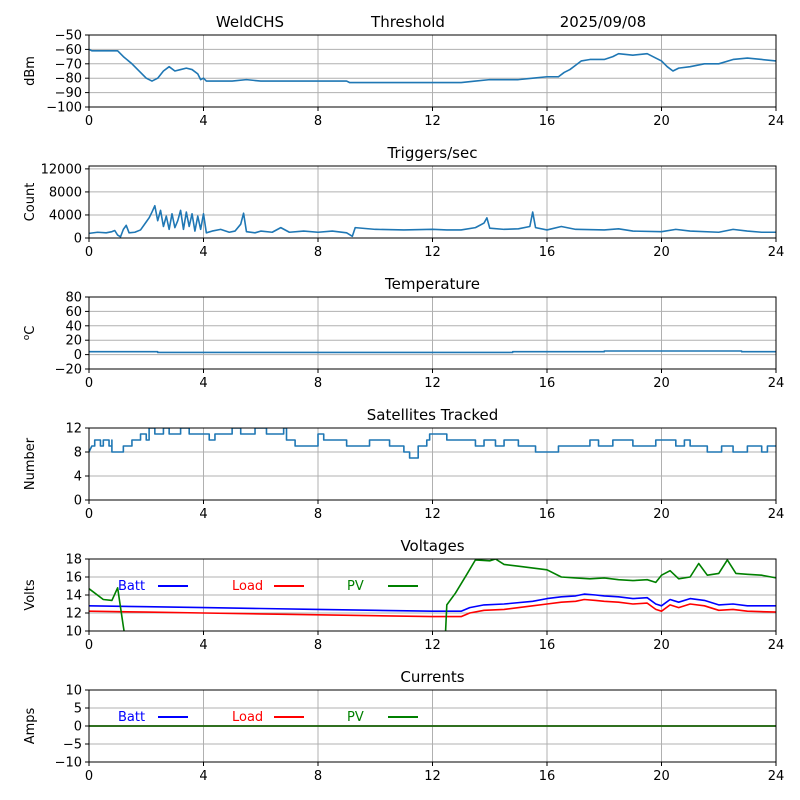 This screenshot has width=800, height=800. What do you see at coordinates (203, 121) in the screenshot?
I see `threshold-x-tick-label: 4` at bounding box center [203, 121].